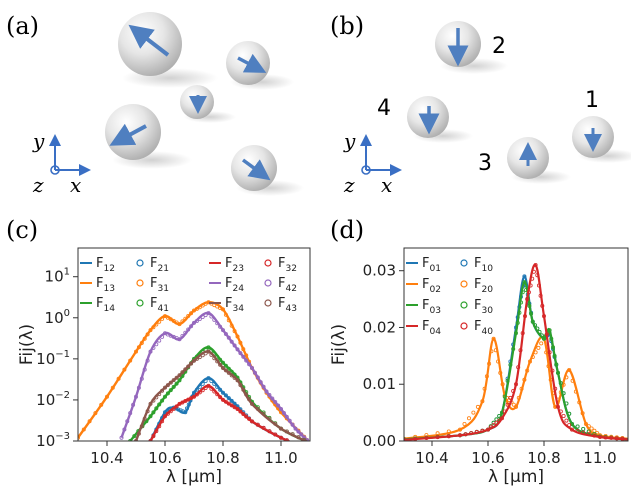 The height and width of the screenshot is (492, 631). Describe the element at coordinates (106, 458) in the screenshot. I see `x-tick-label: 10.4` at that location.